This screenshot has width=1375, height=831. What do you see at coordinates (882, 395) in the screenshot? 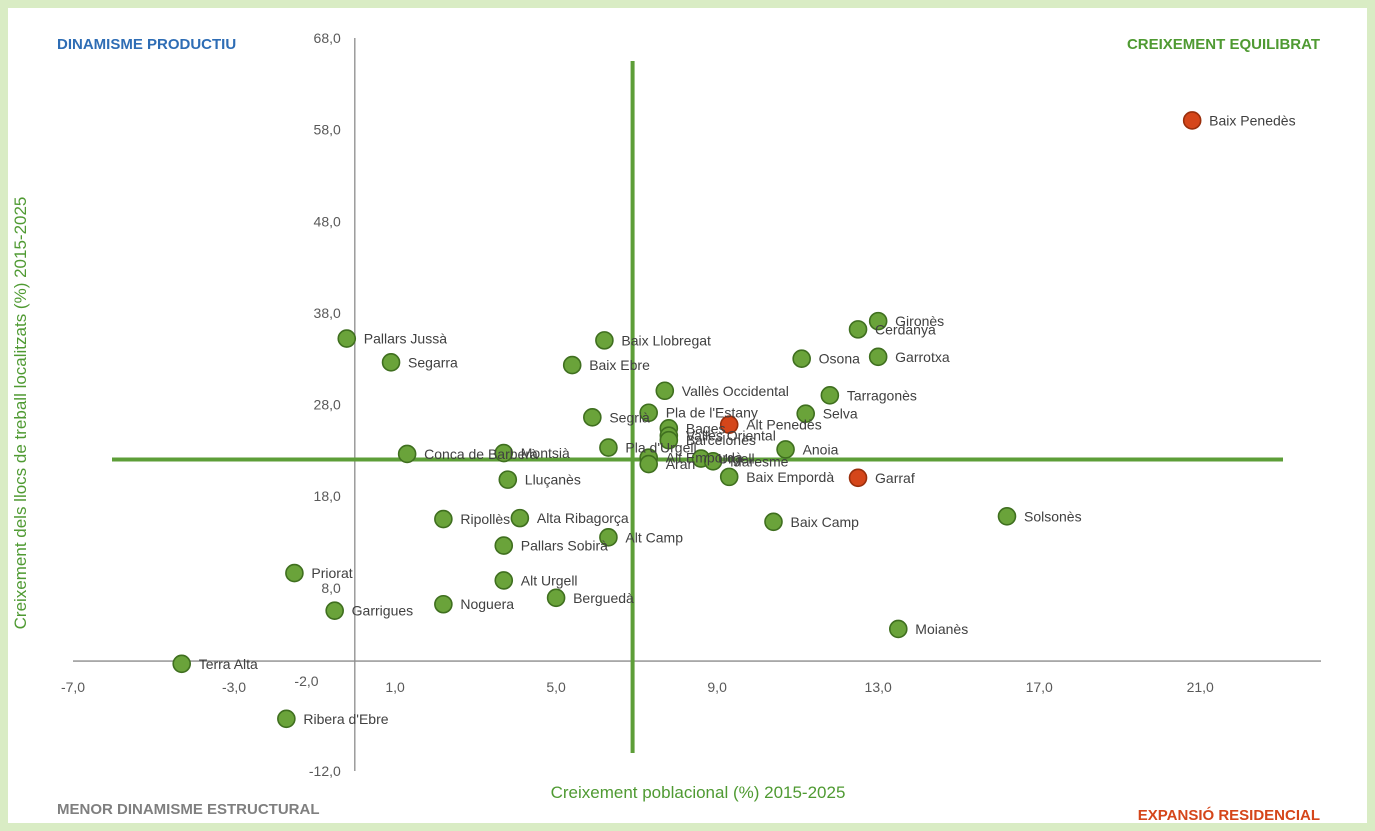
I see `data-point-label: Tarragonès` at bounding box center [882, 395].